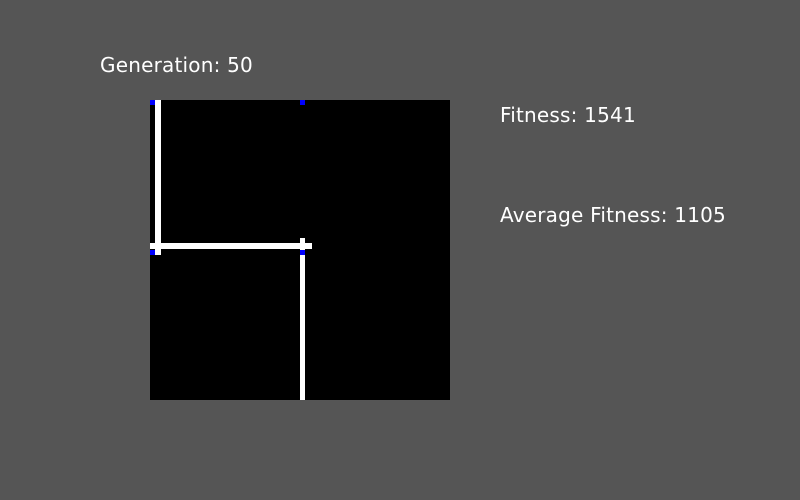  What do you see at coordinates (240, 65) in the screenshot?
I see `generation-value: 50` at bounding box center [240, 65].